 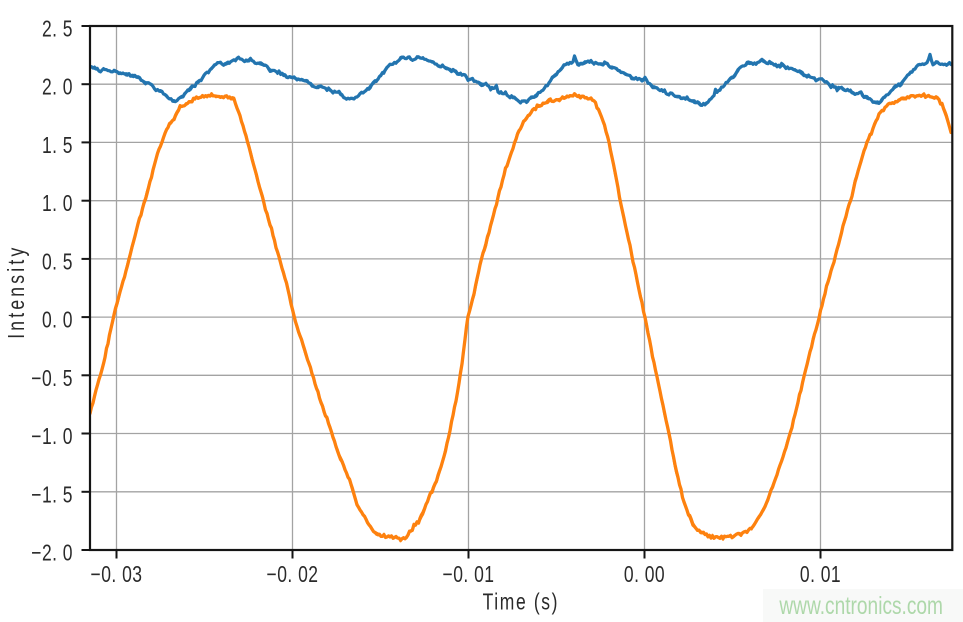 I want to click on svg-text: −0. 03, so click(x=117, y=575).